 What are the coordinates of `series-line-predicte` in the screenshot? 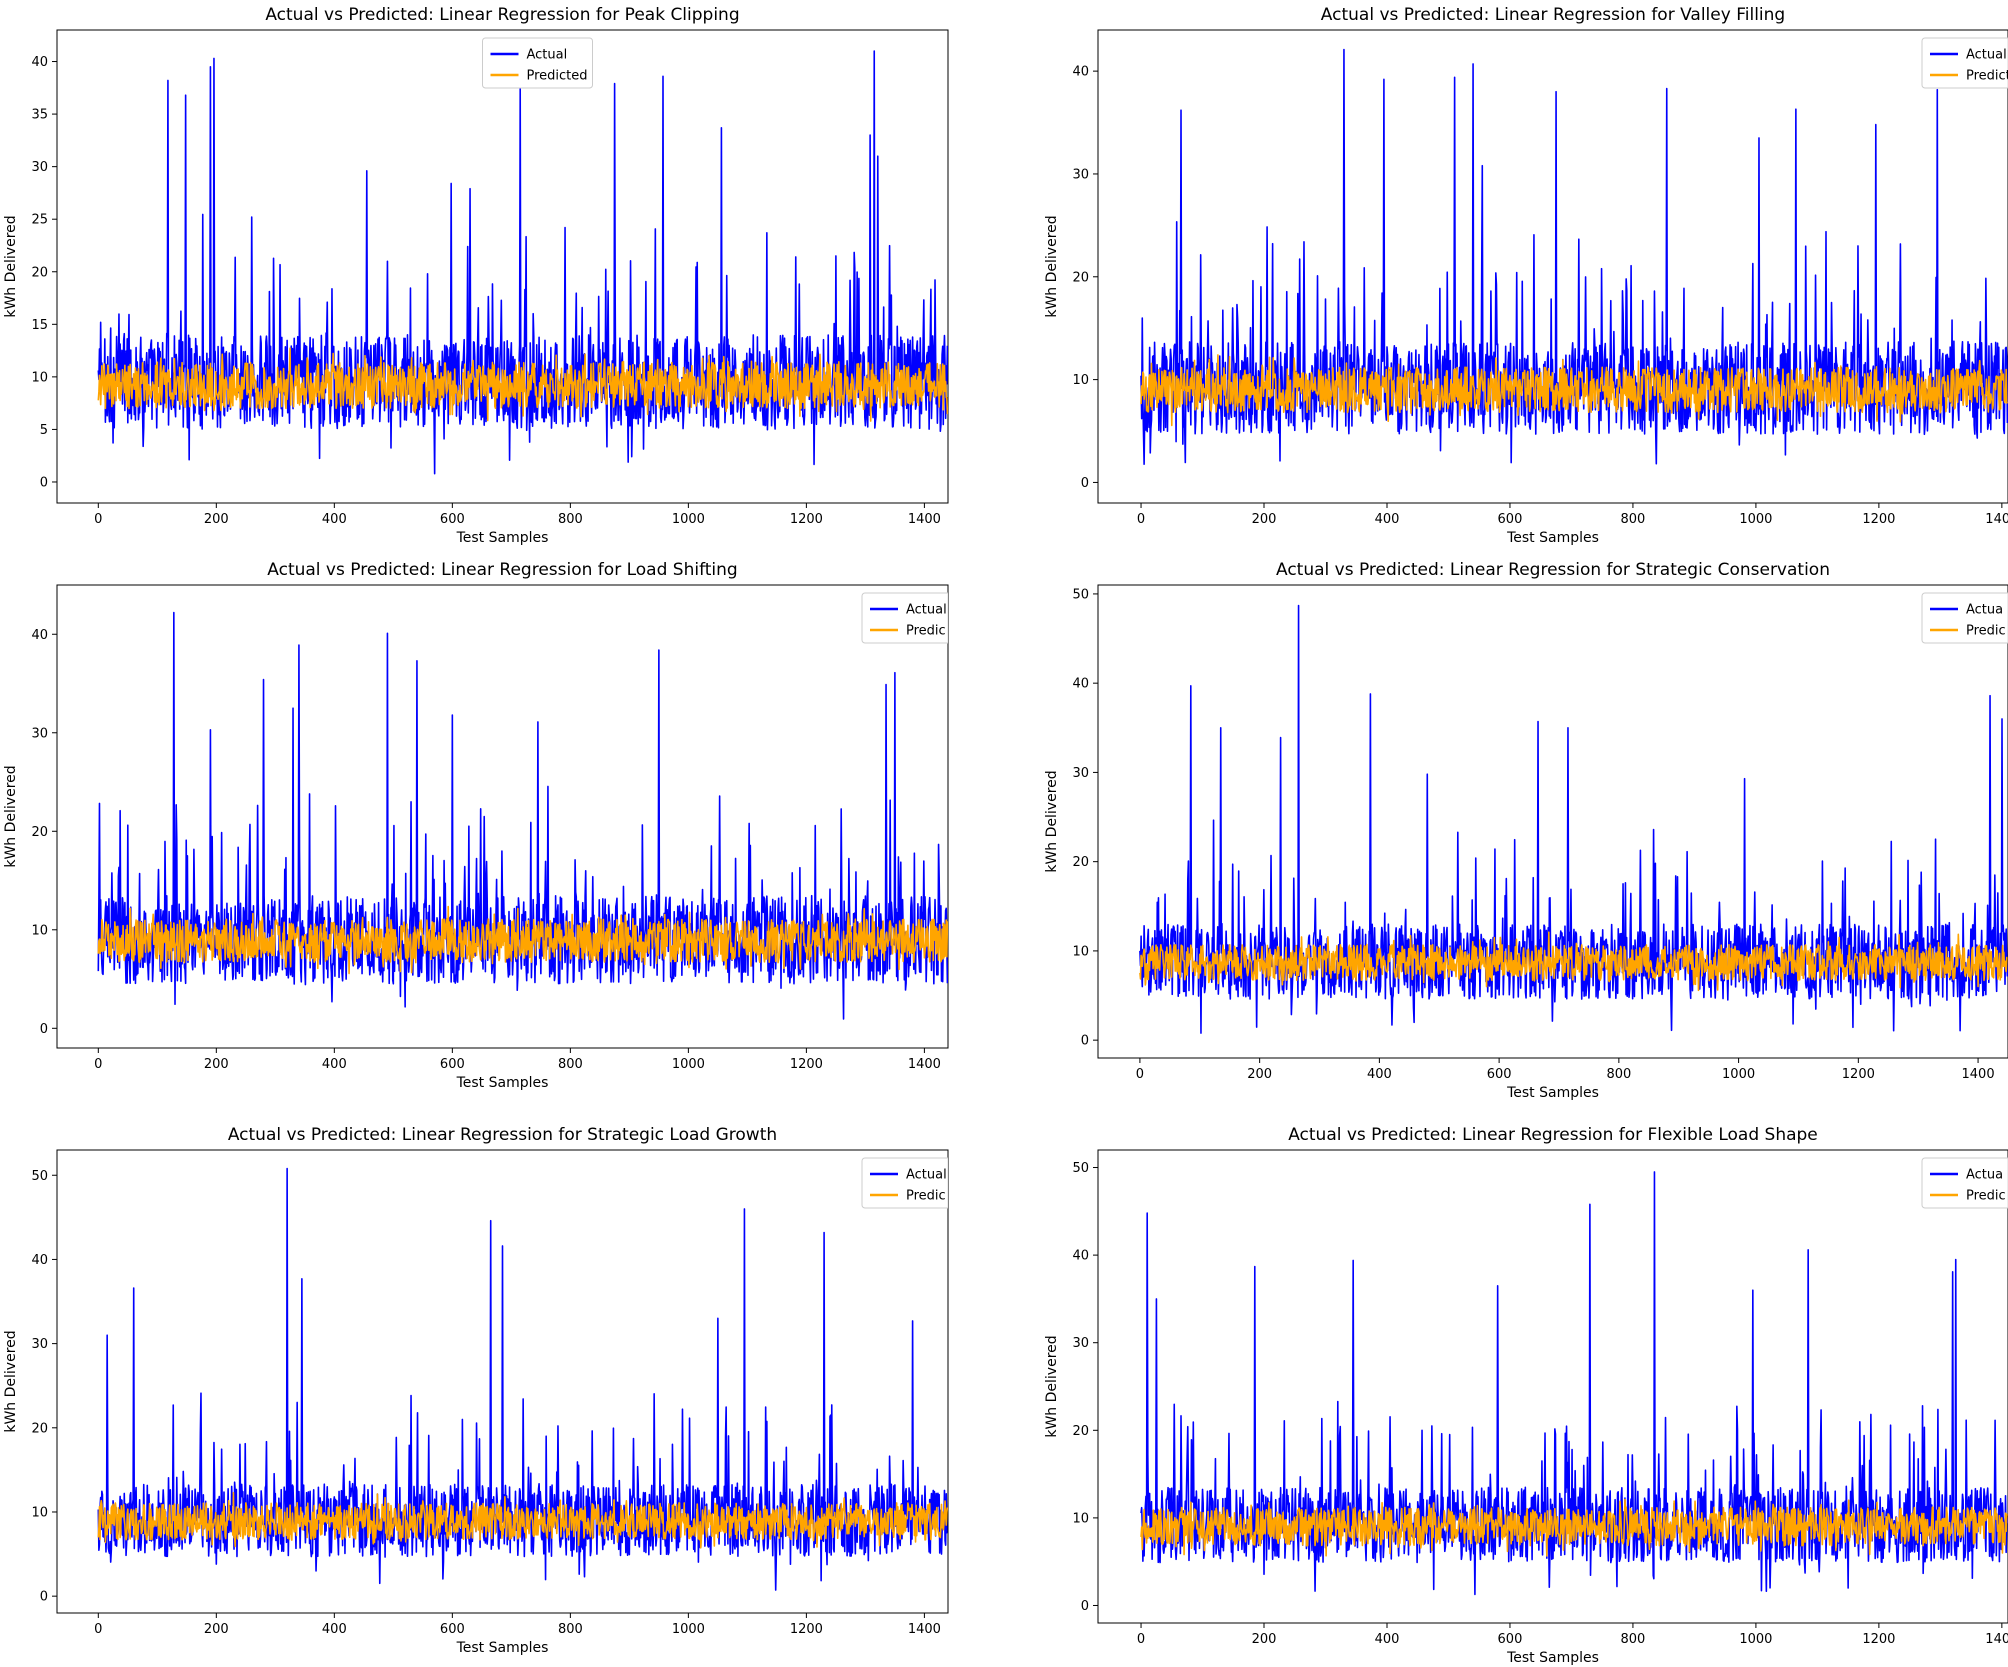 It's located at (1574, 390).